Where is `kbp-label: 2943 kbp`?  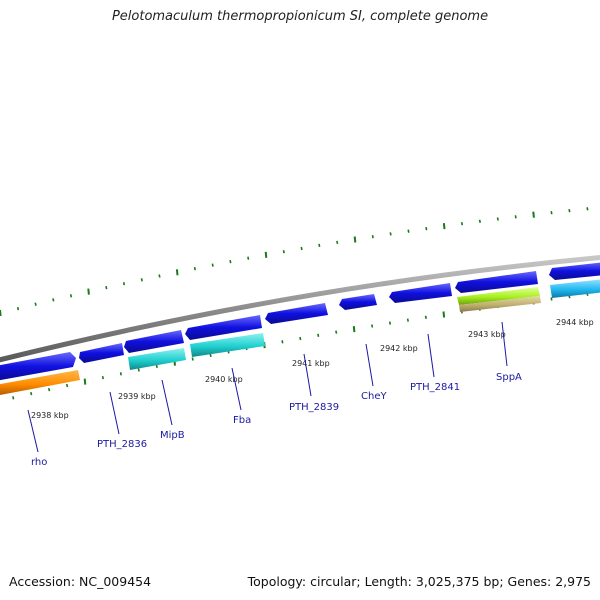
kbp-label: 2943 kbp is located at coordinates (487, 334).